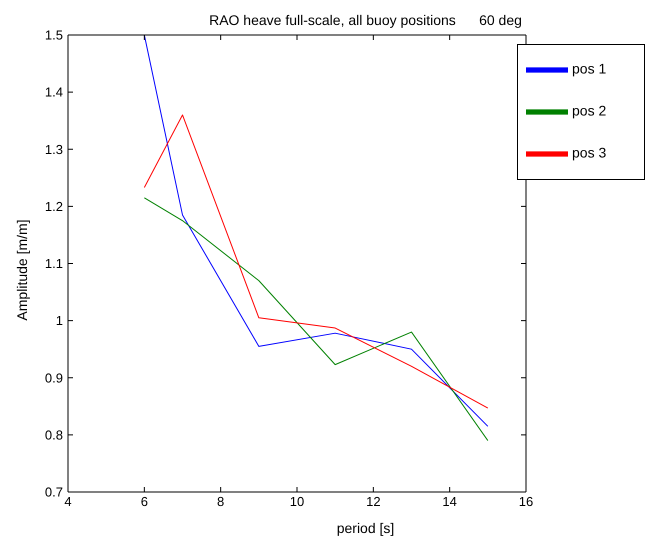 The height and width of the screenshot is (554, 665). I want to click on legend-label: pos 1, so click(589, 68).